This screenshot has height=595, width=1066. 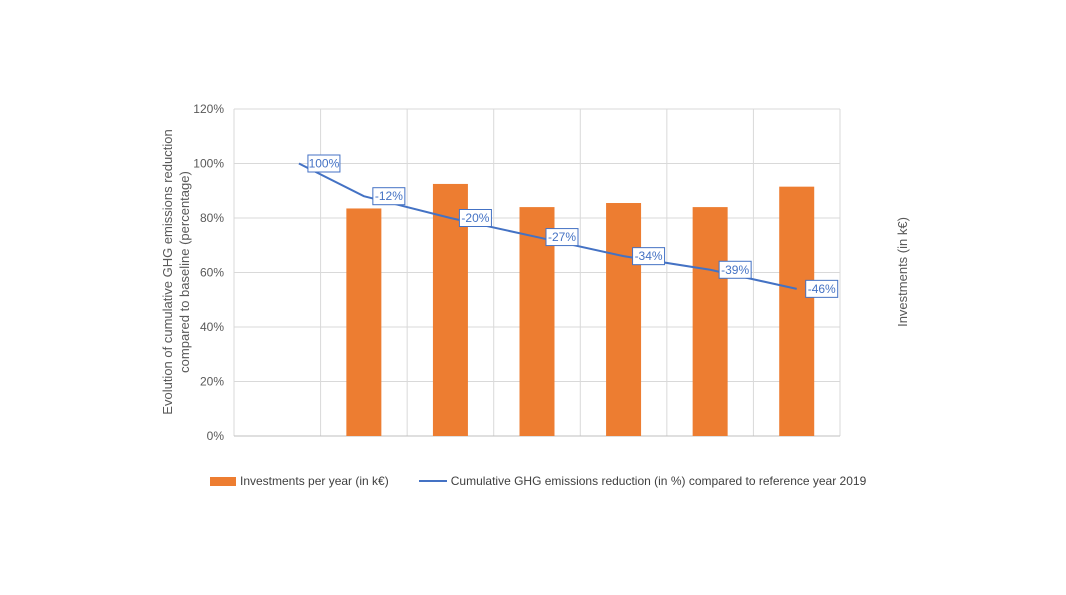 I want to click on y-tick-label: 60%, so click(x=212, y=273).